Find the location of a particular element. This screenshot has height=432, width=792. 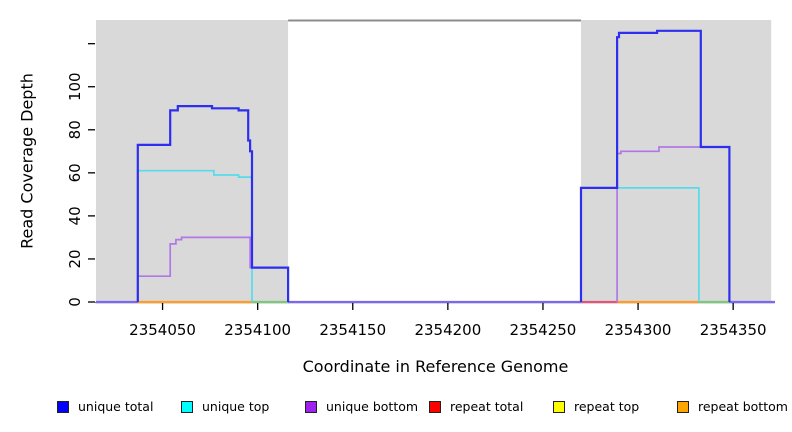

legend-item-repeat-bottom: repeat bottom is located at coordinates (732, 406).